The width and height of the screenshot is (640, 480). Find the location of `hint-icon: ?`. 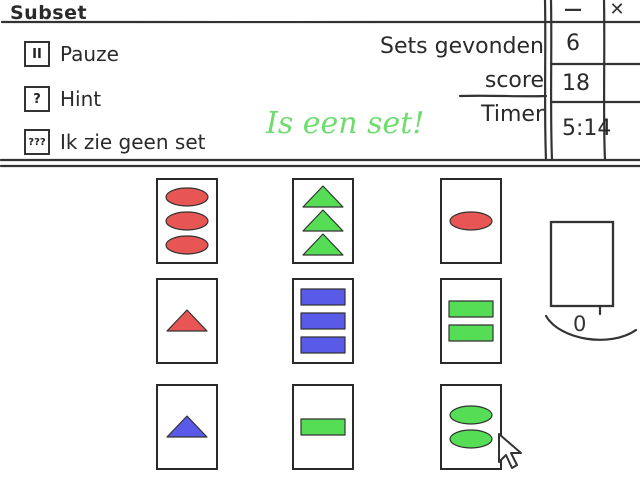

hint-icon: ? is located at coordinates (37, 99).